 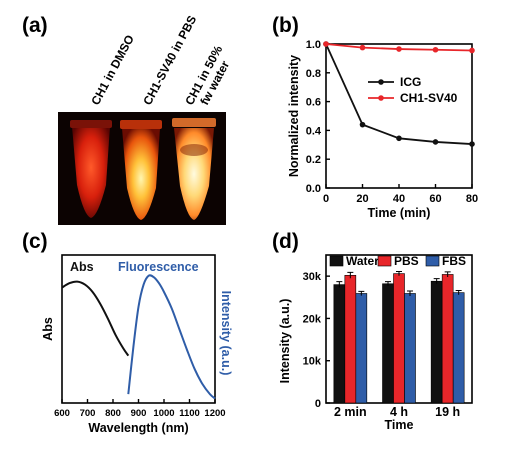 I want to click on x-tick-label-b-2: 40, so click(x=399, y=199).